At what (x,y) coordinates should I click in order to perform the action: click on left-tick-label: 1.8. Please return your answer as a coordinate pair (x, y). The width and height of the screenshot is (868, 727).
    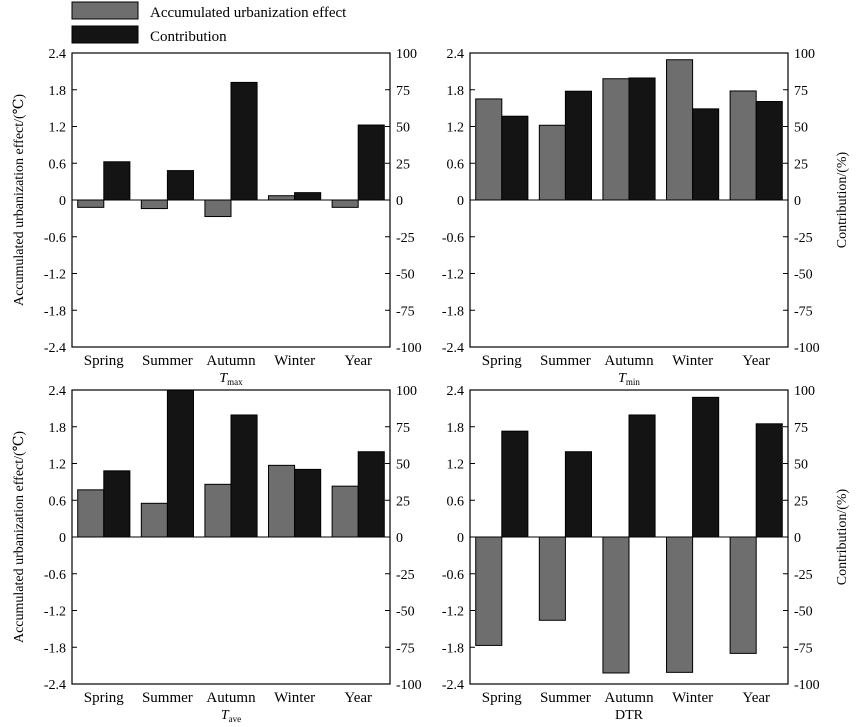
    Looking at the image, I should click on (456, 428).